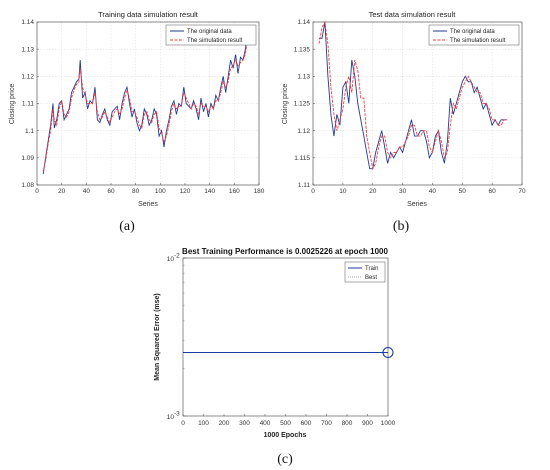  I want to click on panel-c-series, so click(288, 337).